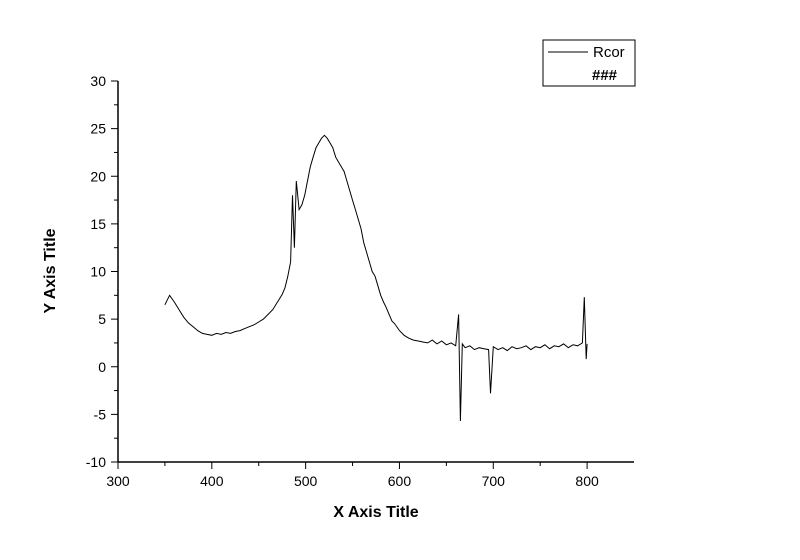 This screenshot has height=560, width=800. Describe the element at coordinates (587, 481) in the screenshot. I see `x-tick-label: 800` at that location.